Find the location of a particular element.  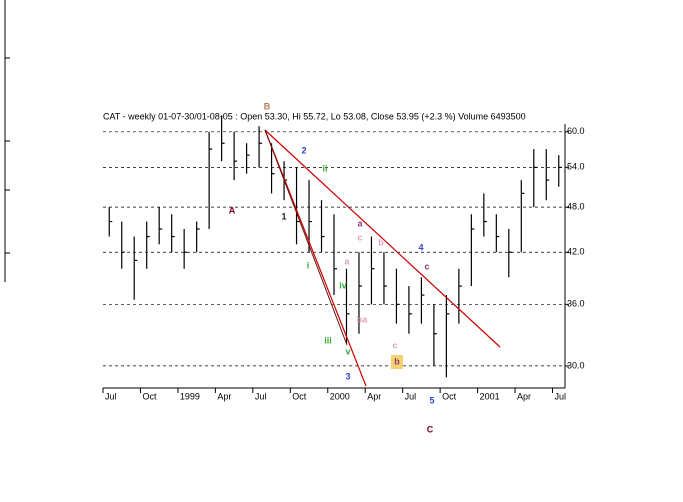

y-tick-label: 54.0 is located at coordinates (576, 167).